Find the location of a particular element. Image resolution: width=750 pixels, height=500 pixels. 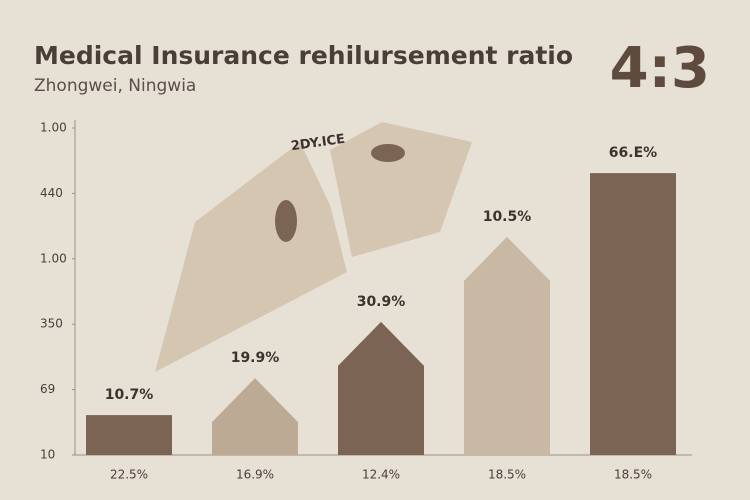

map-label: 2DY.ICE is located at coordinates (318, 143).